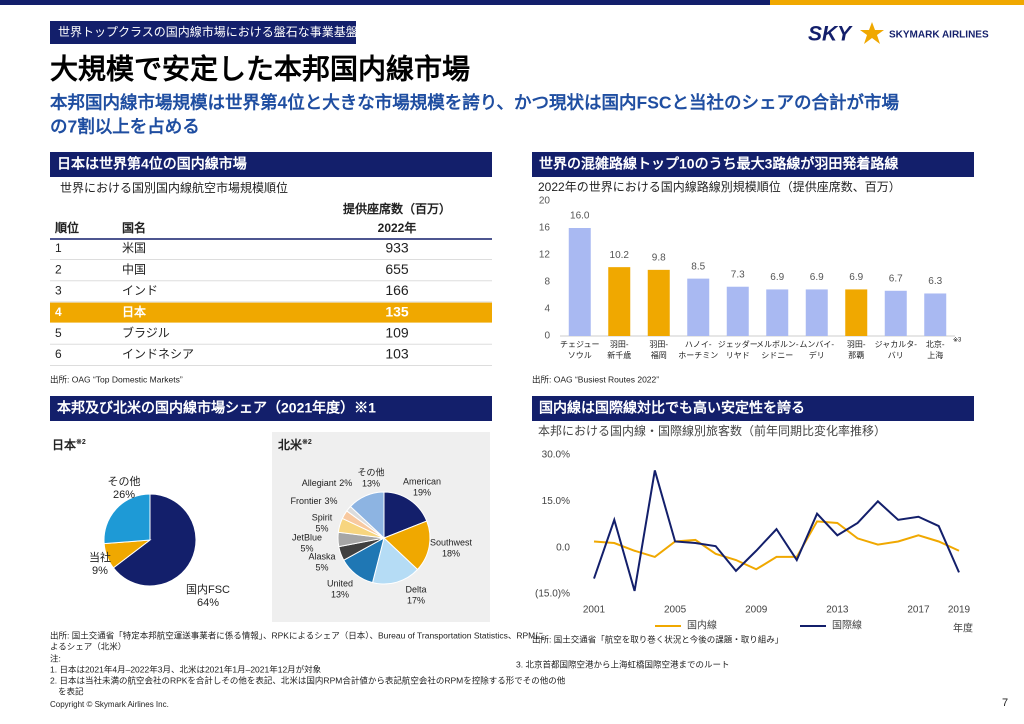 The height and width of the screenshot is (724, 1024). Describe the element at coordinates (134, 227) in the screenshot. I see `table-header: 国名` at that location.